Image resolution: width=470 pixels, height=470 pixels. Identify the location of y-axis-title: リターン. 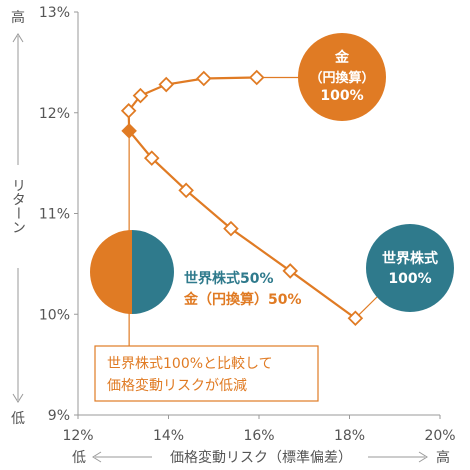
(18, 206).